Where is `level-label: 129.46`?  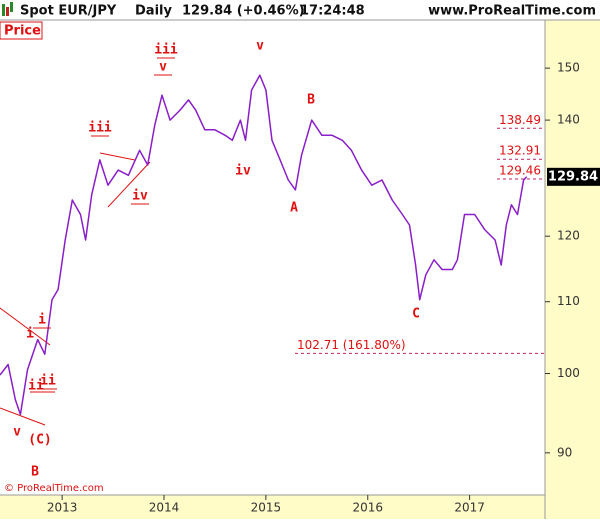
level-label: 129.46 is located at coordinates (520, 171).